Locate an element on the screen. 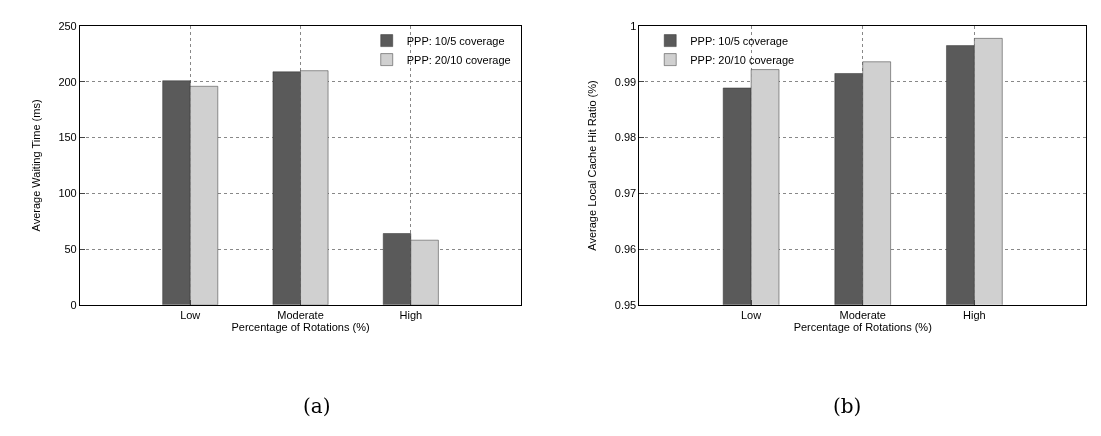  y-tick-label: 1 is located at coordinates (633, 25).